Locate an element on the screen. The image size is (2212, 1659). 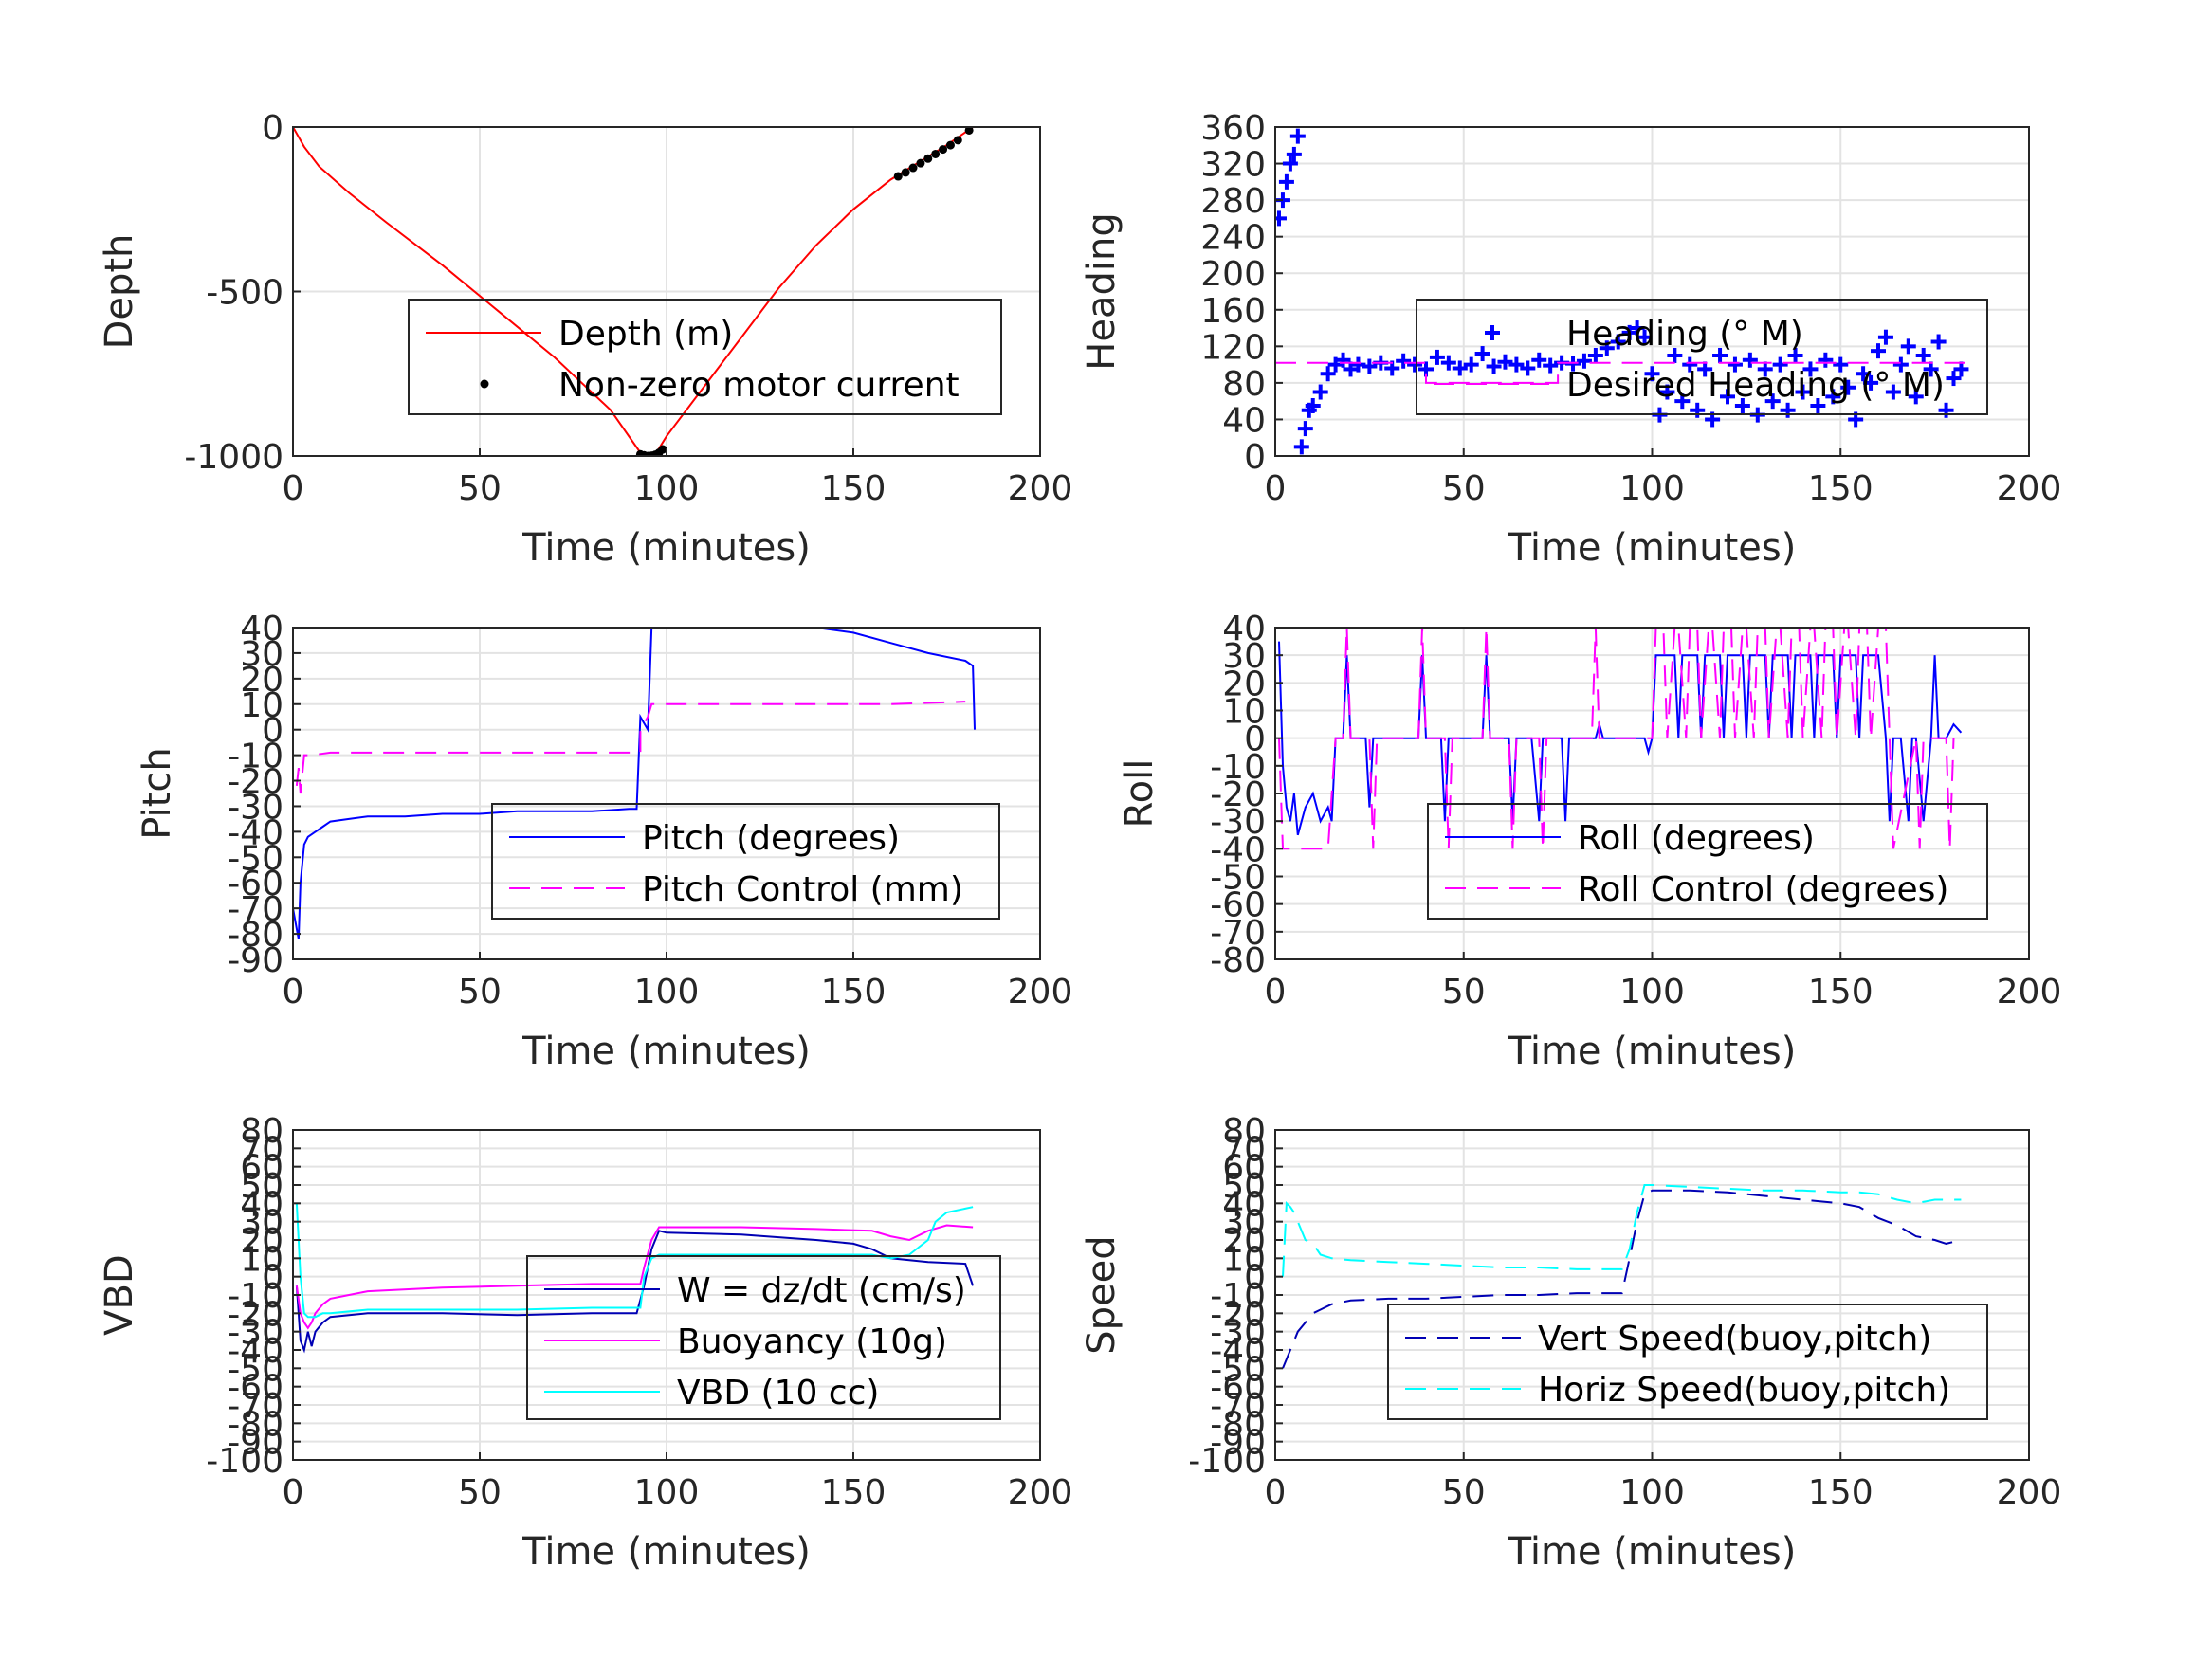
x-axis-label-roll: Time (minutes) is located at coordinates (1652, 1051).